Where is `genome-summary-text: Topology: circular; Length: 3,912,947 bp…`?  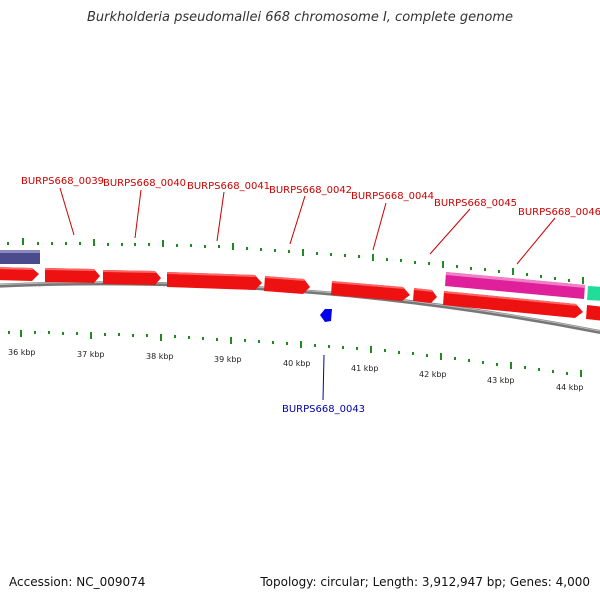
genome-summary-text: Topology: circular; Length: 3,912,947 bp… is located at coordinates (425, 582).